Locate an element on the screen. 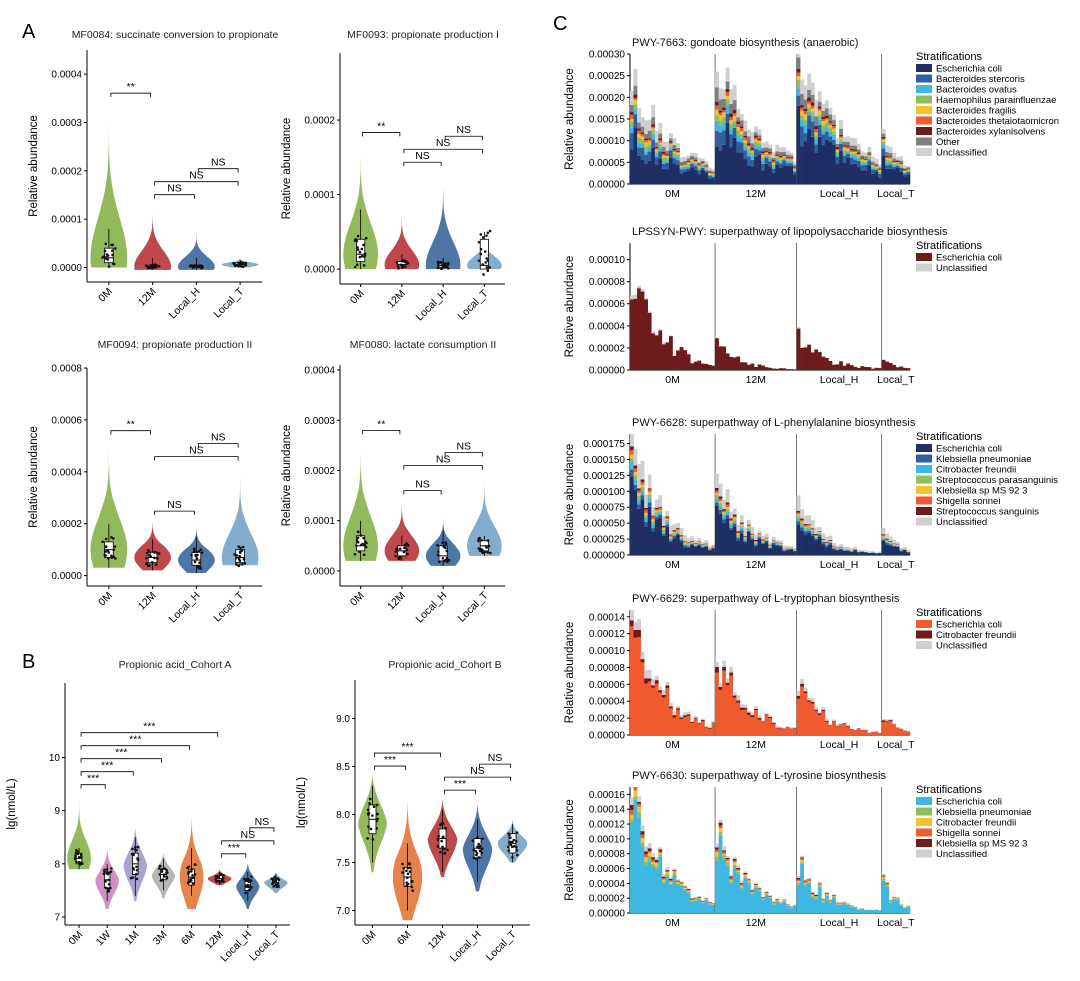  y-tick-label: 0.000050 is located at coordinates (604, 524).